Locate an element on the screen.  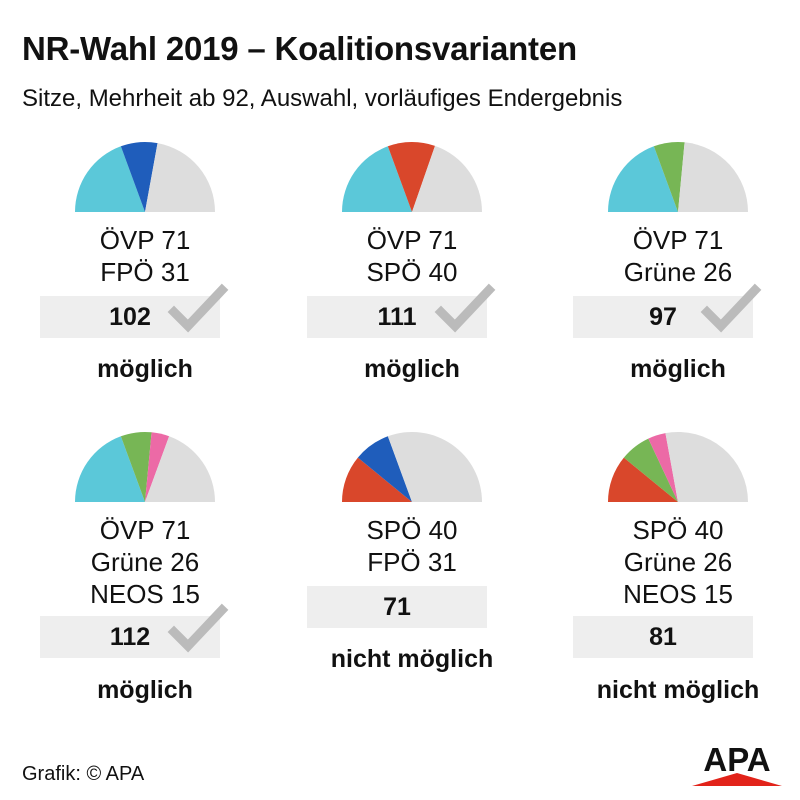
total-seats-value: 111 is located at coordinates (397, 317).